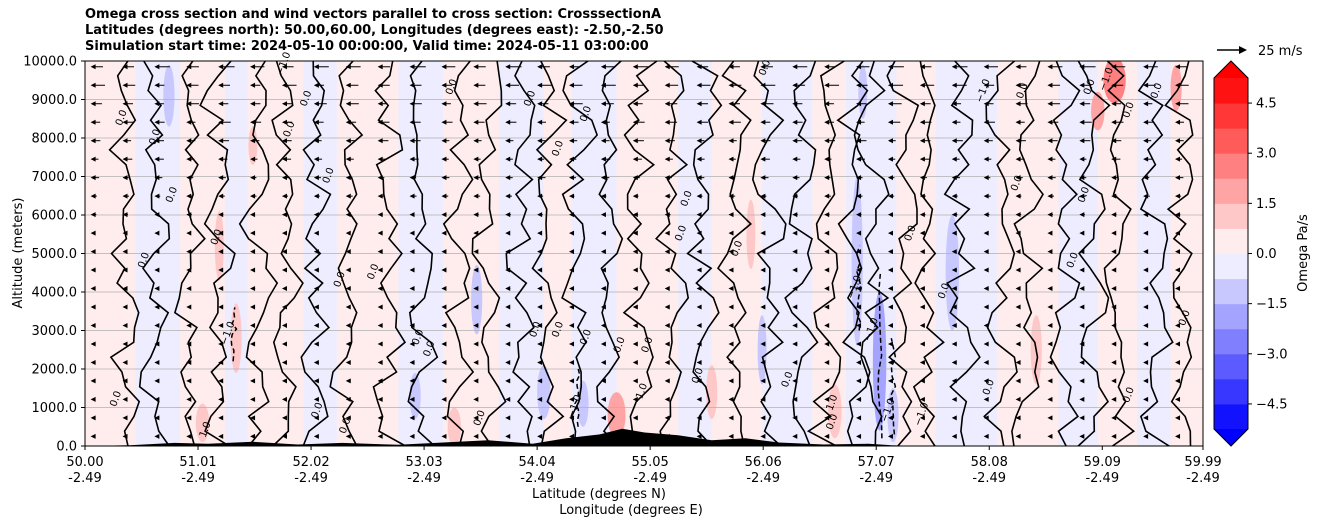  I want to click on x-tick-label-lat: 50.00, so click(84, 462).